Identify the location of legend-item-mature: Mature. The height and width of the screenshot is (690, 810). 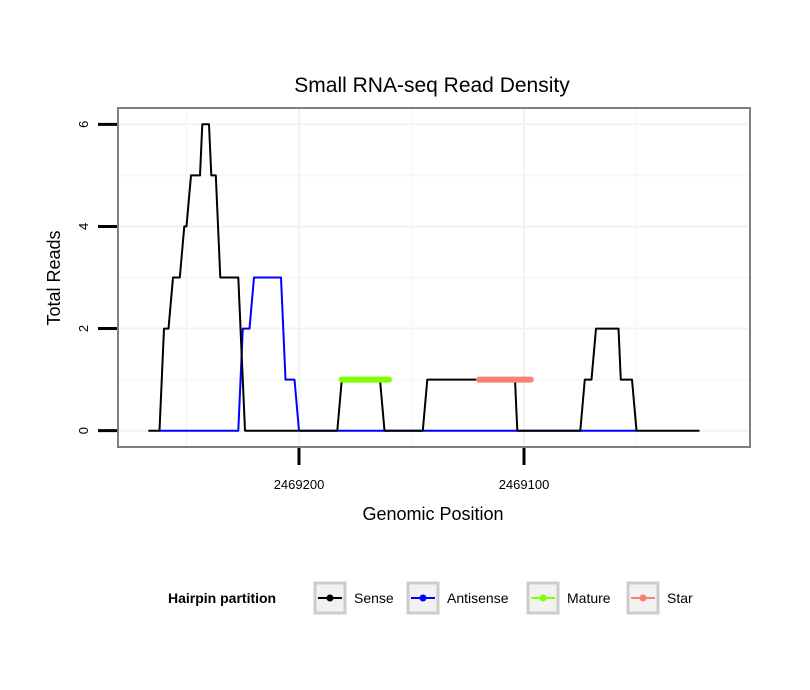
(568, 598).